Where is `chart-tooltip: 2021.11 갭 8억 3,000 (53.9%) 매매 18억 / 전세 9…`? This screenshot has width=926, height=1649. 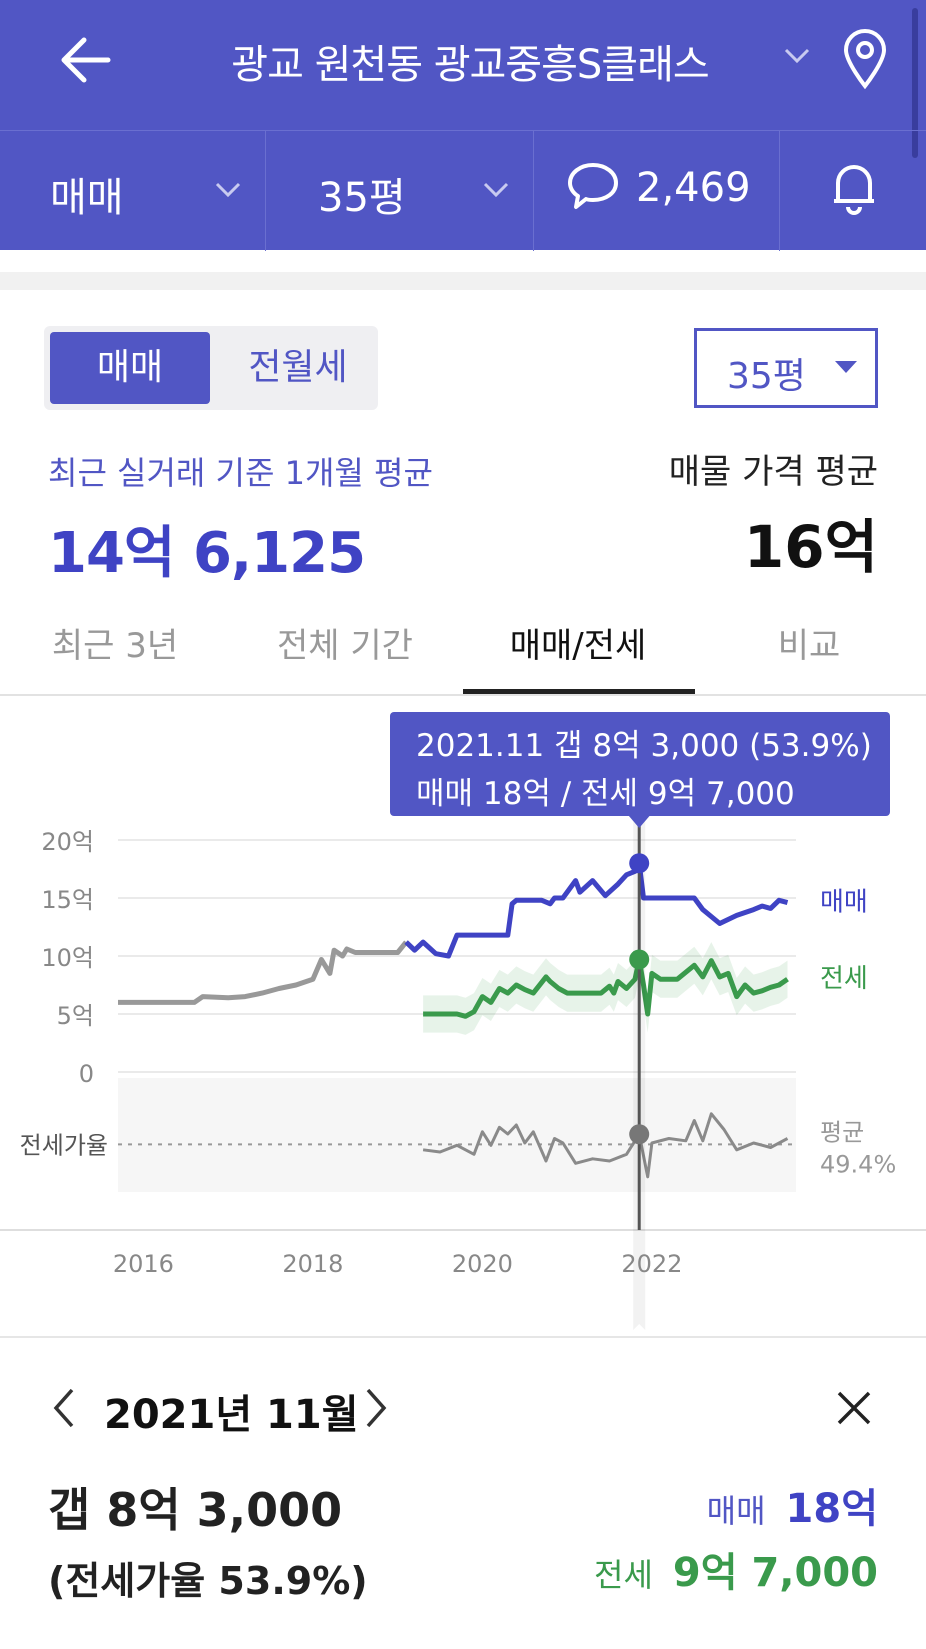 chart-tooltip: 2021.11 갭 8억 3,000 (53.9%) 매매 18억 / 전세 9… is located at coordinates (640, 764).